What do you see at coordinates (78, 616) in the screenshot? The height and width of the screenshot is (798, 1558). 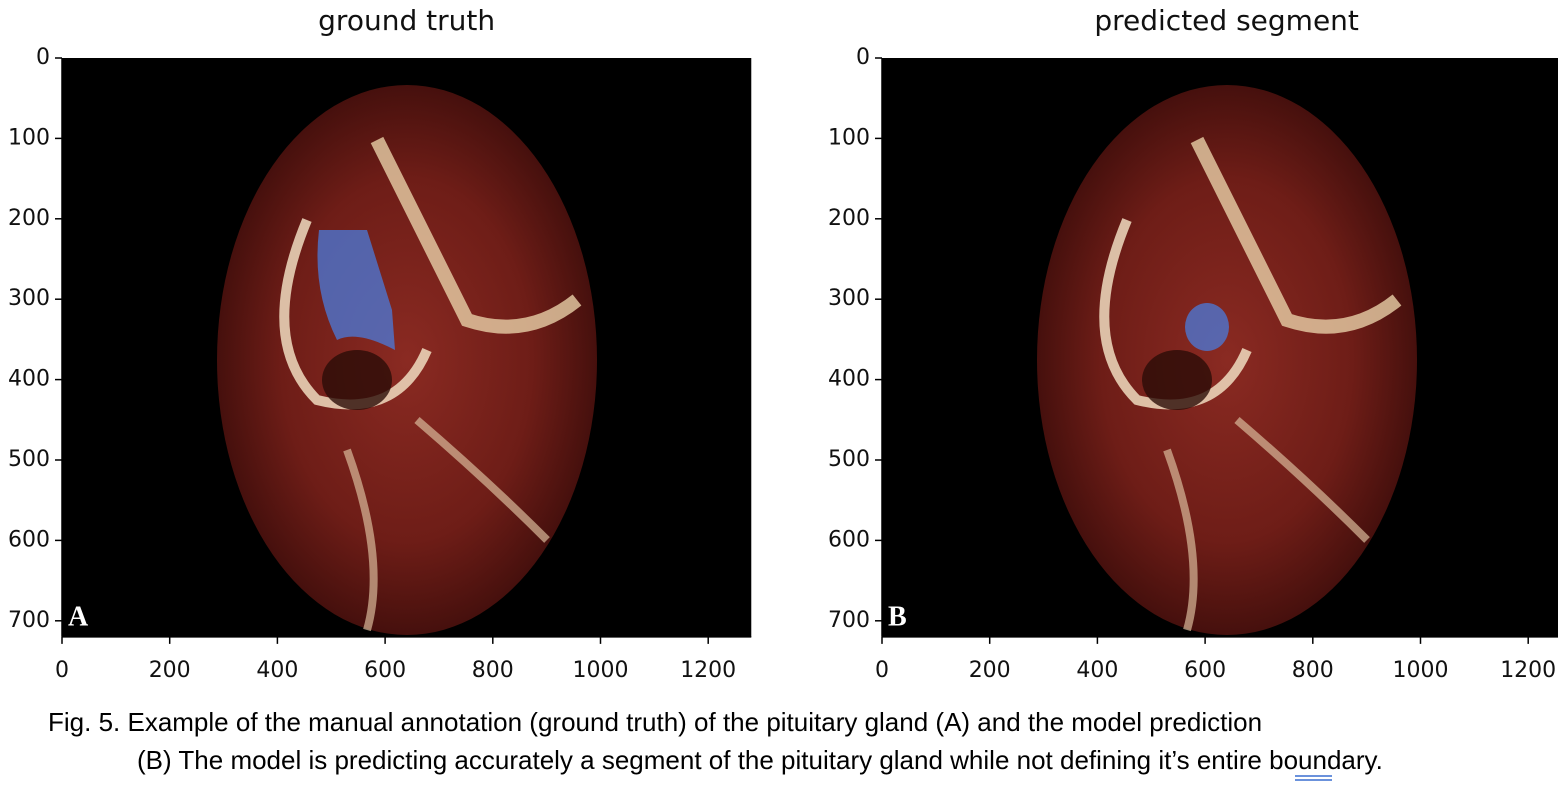 I see `panel-letter: A` at bounding box center [78, 616].